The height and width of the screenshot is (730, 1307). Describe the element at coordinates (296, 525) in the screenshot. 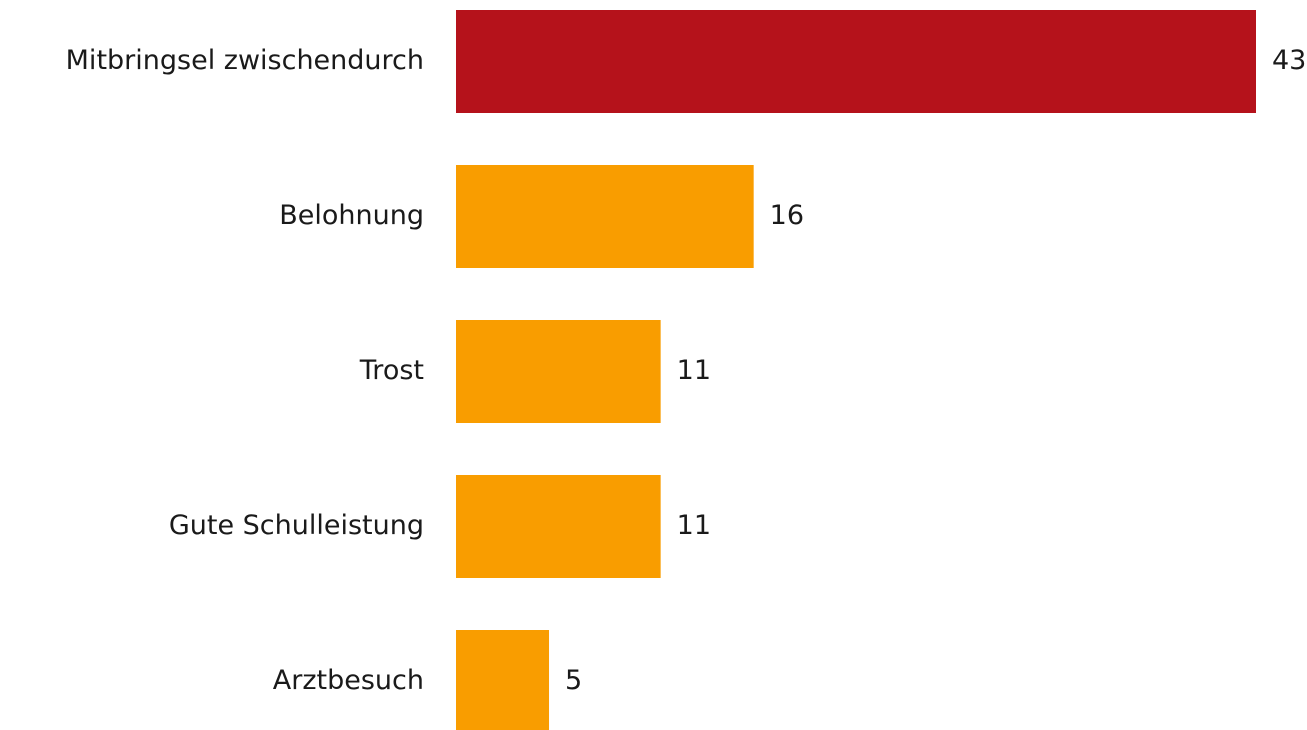

I see `category-label: Gute Schulleistung` at that location.